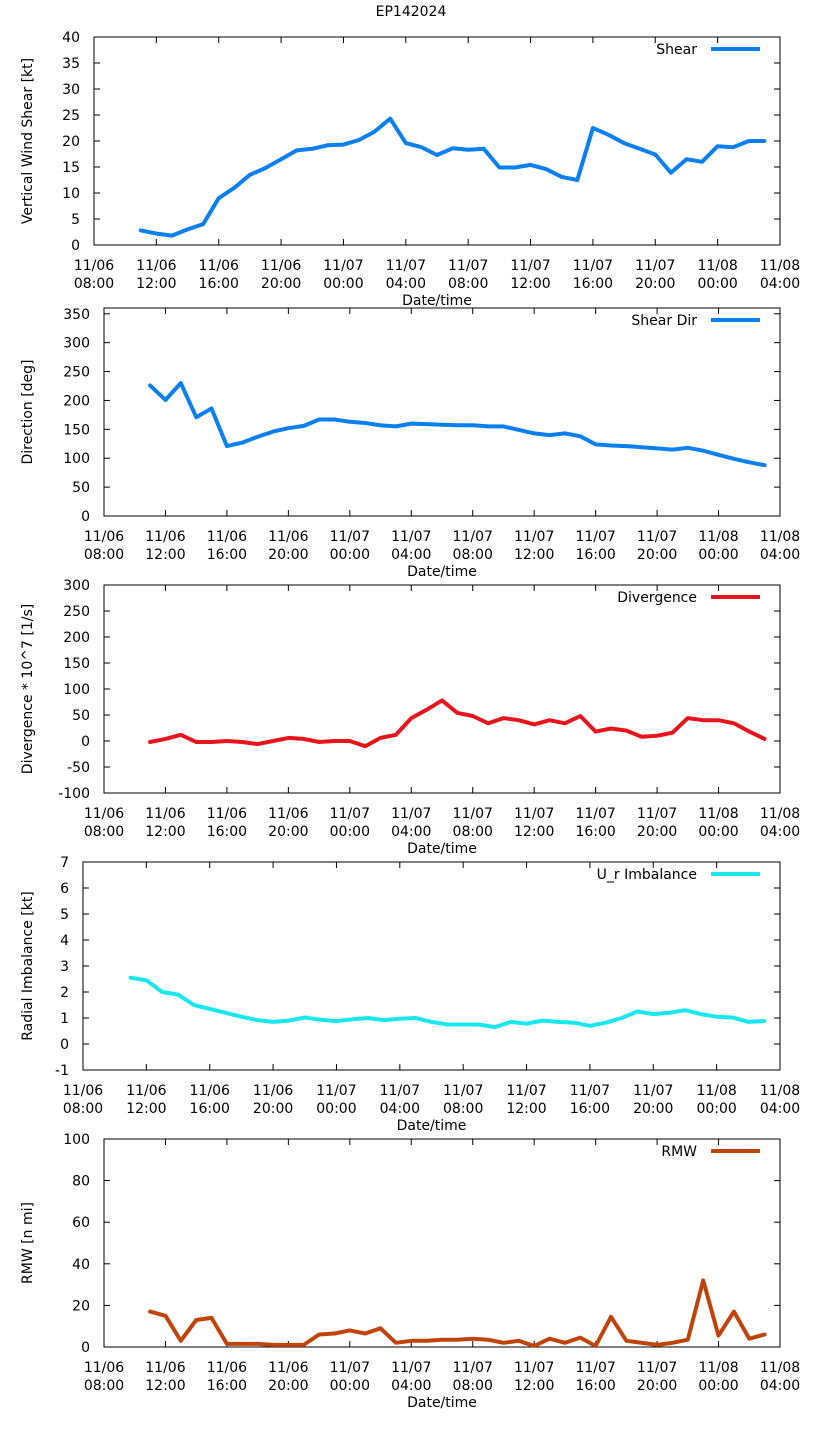  Describe the element at coordinates (81, 1306) in the screenshot. I see `y-tick-label: 20` at that location.